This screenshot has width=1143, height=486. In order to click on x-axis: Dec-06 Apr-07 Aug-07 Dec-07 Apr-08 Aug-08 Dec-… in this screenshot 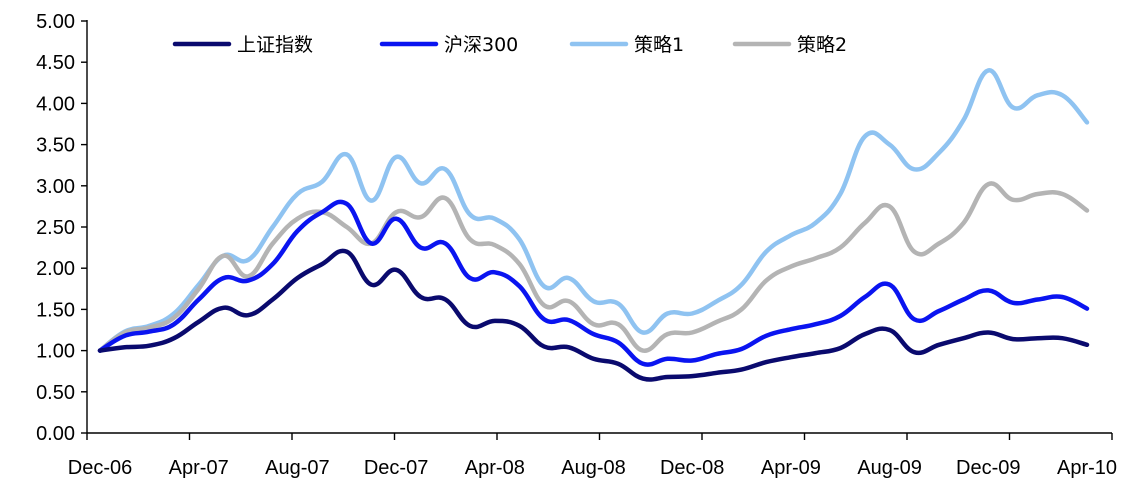, I will do `click(592, 455)`.